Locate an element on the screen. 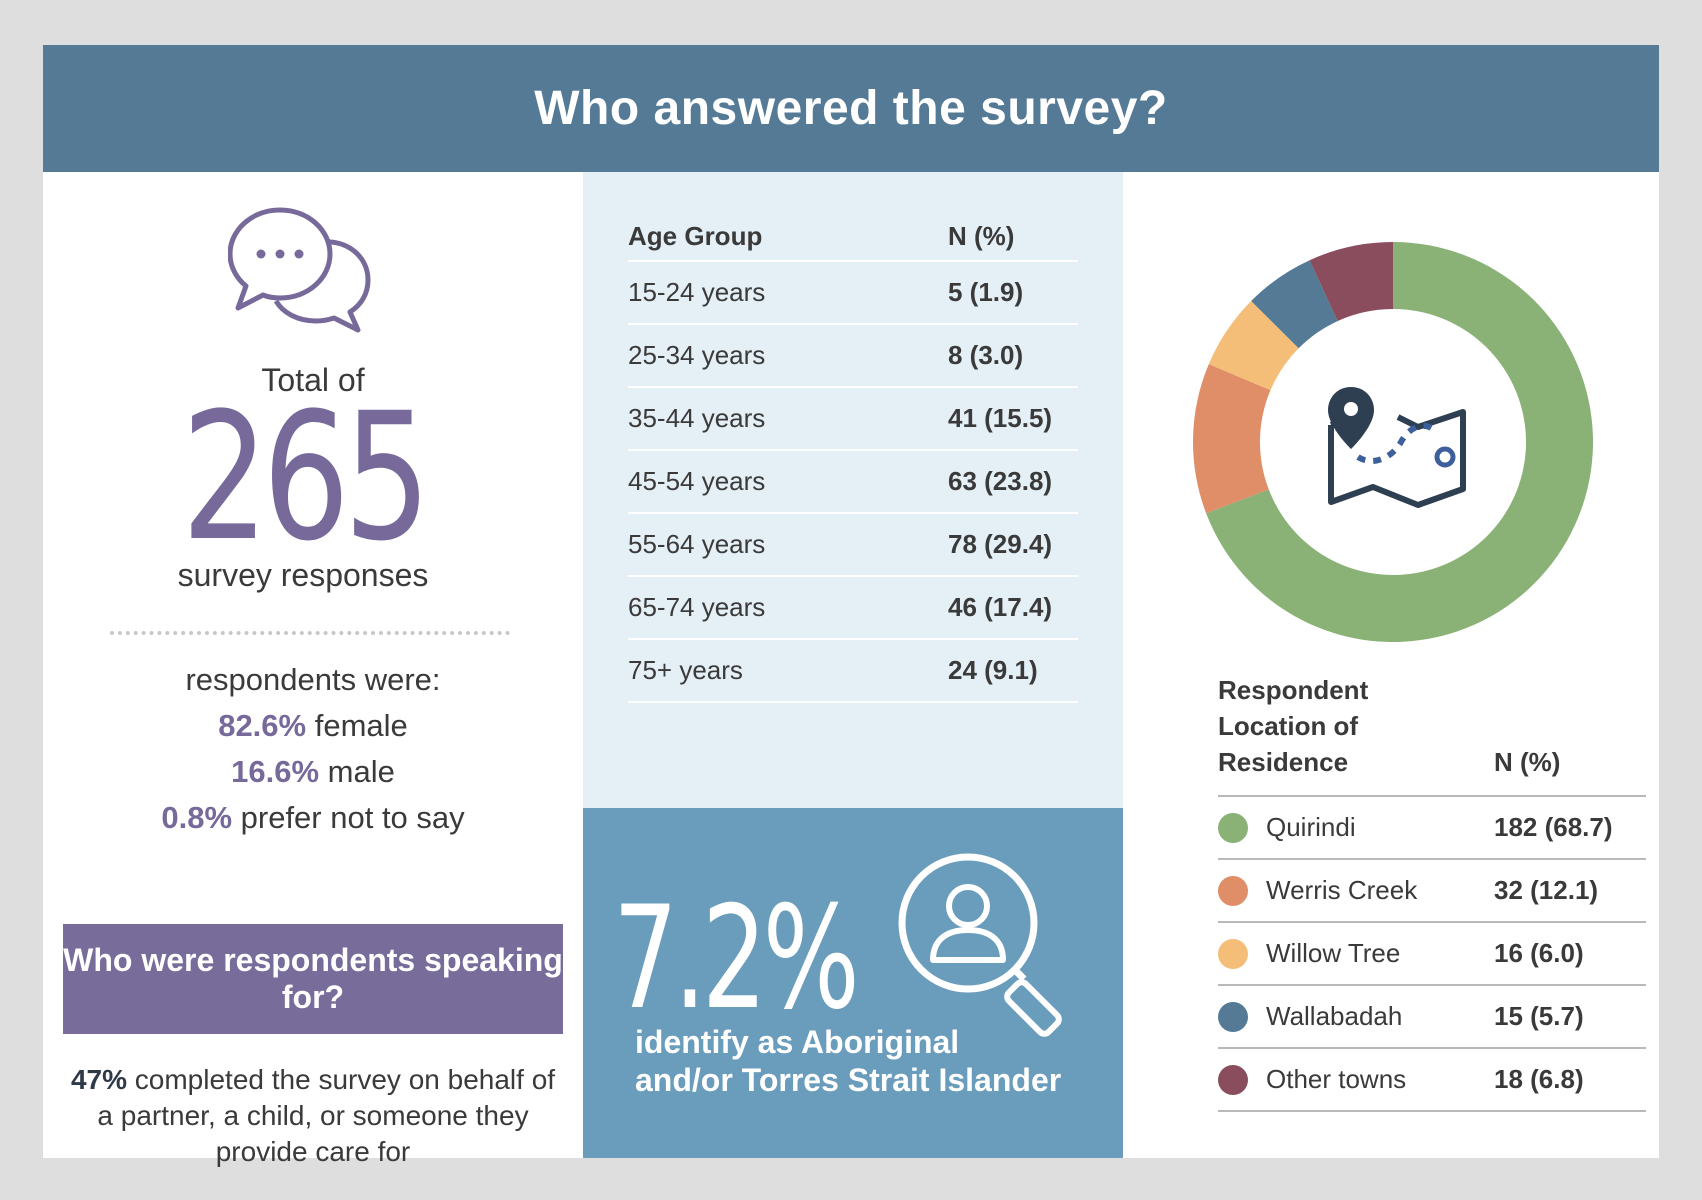 This screenshot has width=1702, height=1200. gender-label: prefer not to say is located at coordinates (352, 817).